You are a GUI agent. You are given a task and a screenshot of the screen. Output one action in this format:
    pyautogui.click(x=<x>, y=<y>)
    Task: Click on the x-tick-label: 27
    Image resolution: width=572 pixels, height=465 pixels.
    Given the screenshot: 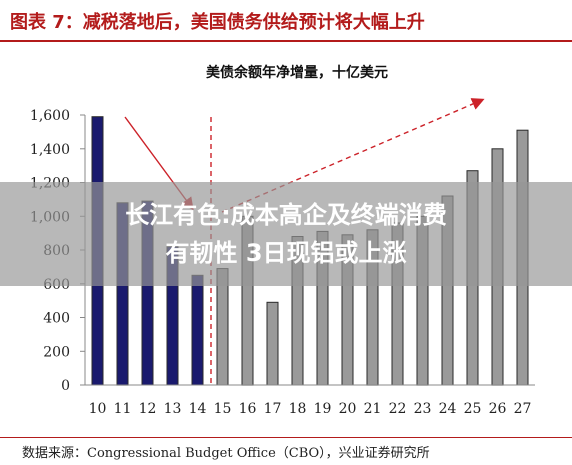 What is the action you would take?
    pyautogui.click(x=523, y=409)
    